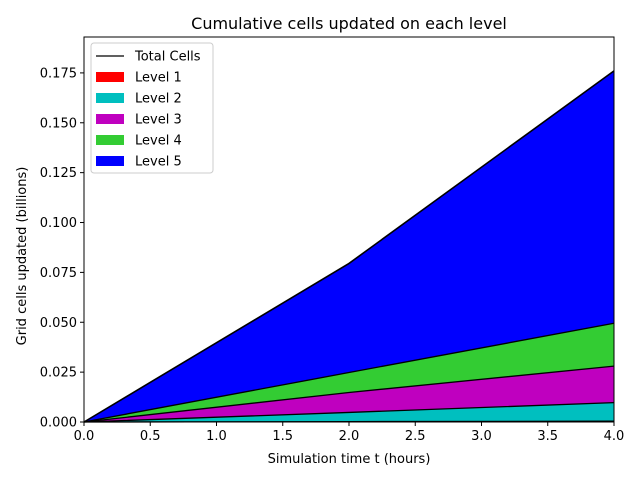  What do you see at coordinates (84, 436) in the screenshot?
I see `x-tick-label: 0.0` at bounding box center [84, 436].